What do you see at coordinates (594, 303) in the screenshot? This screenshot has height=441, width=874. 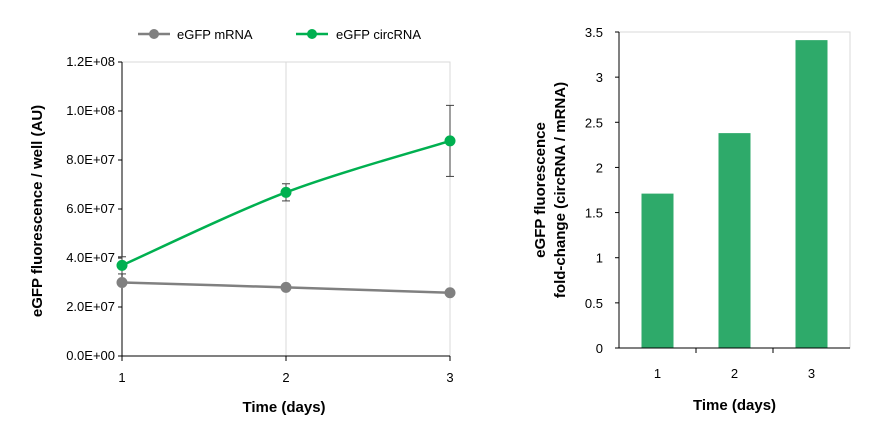 I see `y-tick-label: 0.5` at bounding box center [594, 303].